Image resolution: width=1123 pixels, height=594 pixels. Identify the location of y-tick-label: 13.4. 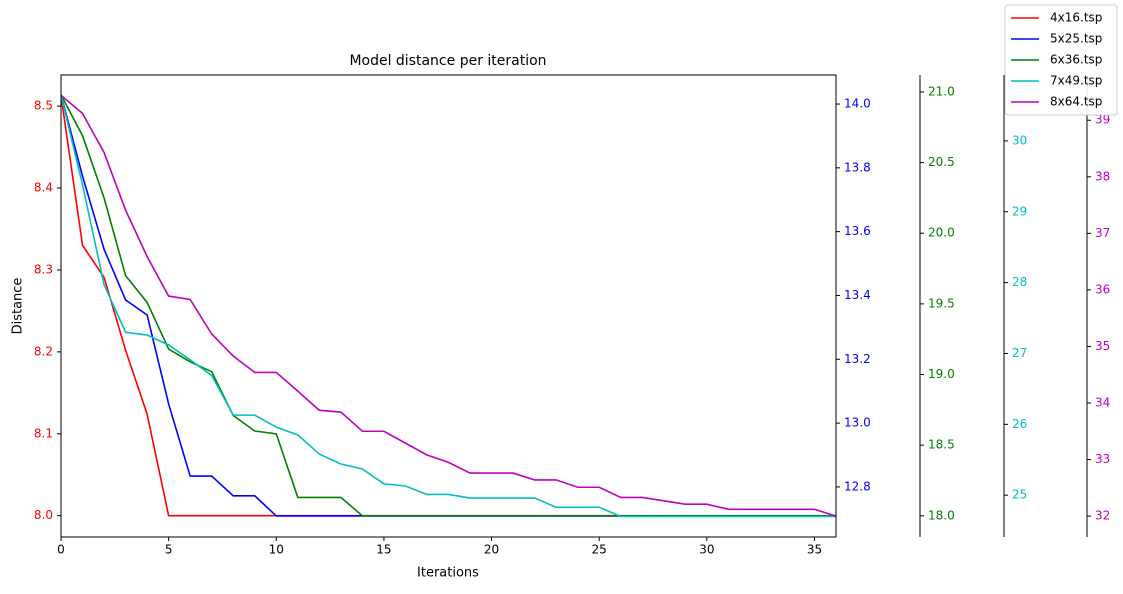
(857, 295).